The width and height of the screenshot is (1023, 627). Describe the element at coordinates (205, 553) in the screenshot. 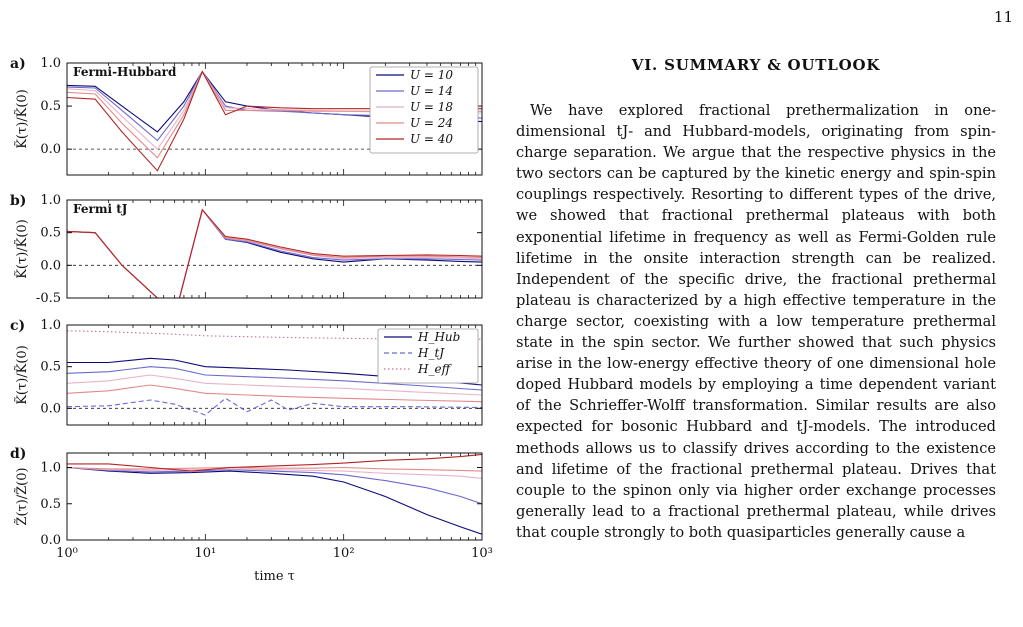

I see `x-tick-label: 10¹` at that location.